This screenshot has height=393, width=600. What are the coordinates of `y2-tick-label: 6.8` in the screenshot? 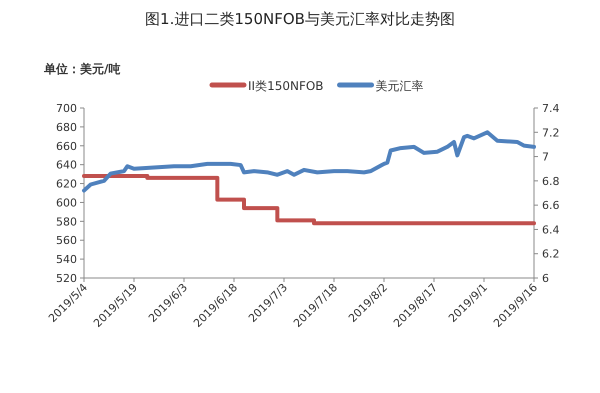 It's located at (551, 181).